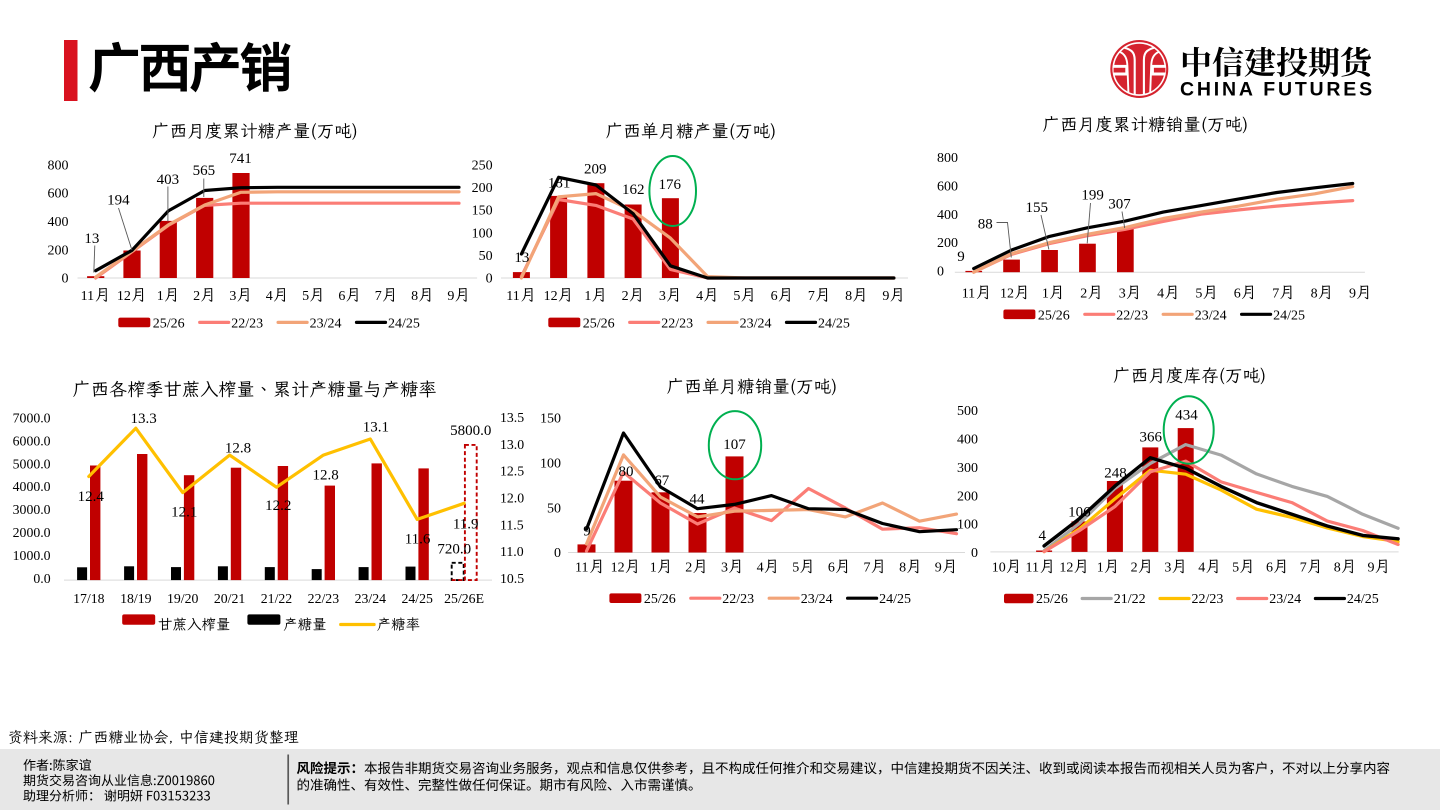 The height and width of the screenshot is (810, 1440). I want to click on svg-text: 720.0, so click(454, 550).